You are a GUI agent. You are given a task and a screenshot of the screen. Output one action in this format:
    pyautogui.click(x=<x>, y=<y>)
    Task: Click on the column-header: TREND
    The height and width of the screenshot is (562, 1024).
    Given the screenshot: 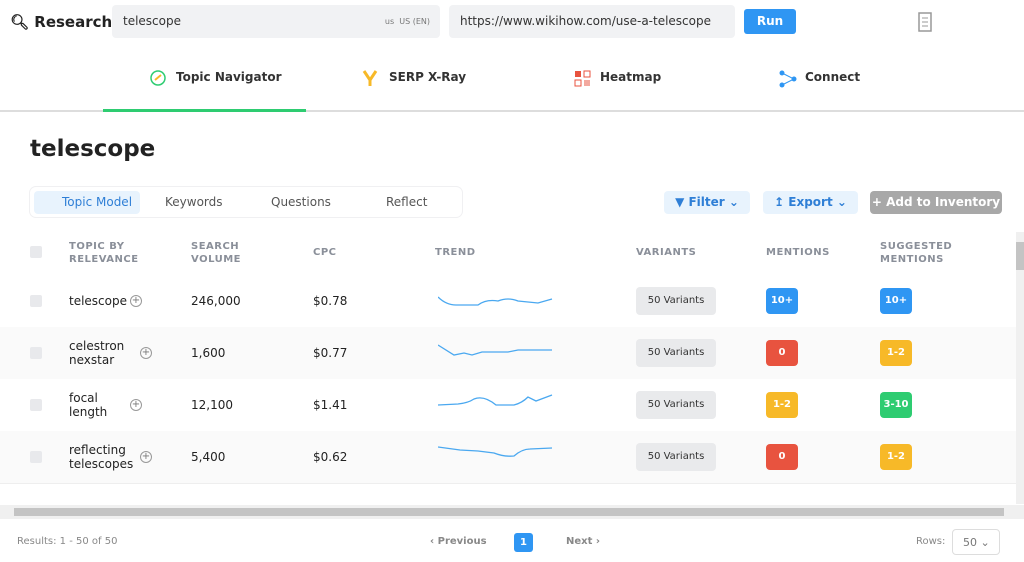 What is the action you would take?
    pyautogui.click(x=455, y=252)
    